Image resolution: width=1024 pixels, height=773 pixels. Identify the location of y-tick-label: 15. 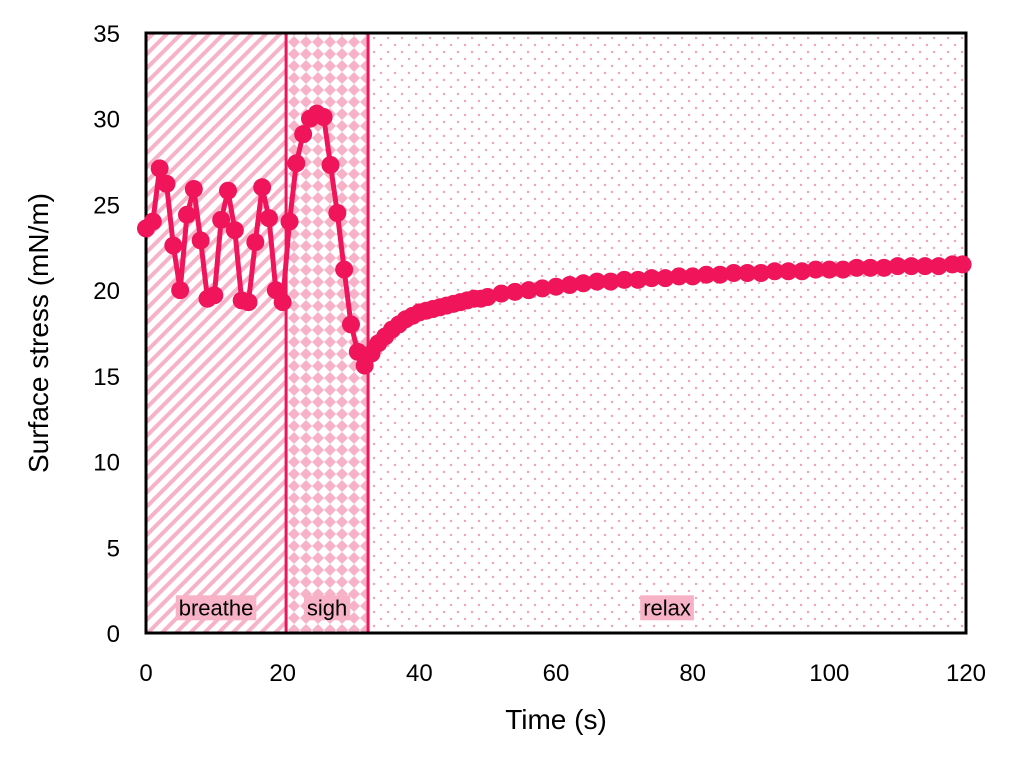
(106, 377).